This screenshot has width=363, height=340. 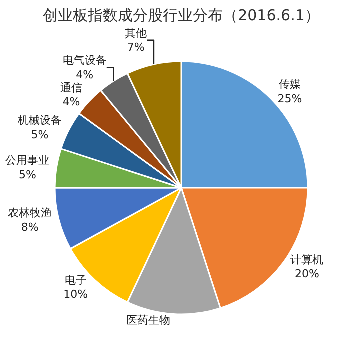 I want to click on slice-label: 农林牧渔, so click(x=30, y=213).